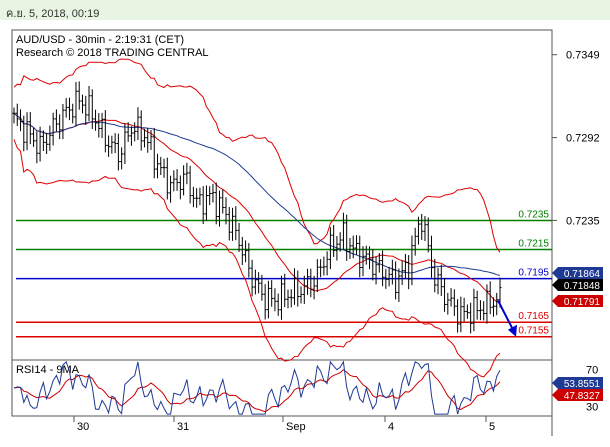 This screenshot has height=447, width=610. I want to click on level-label-0: 0.7235, so click(533, 214).